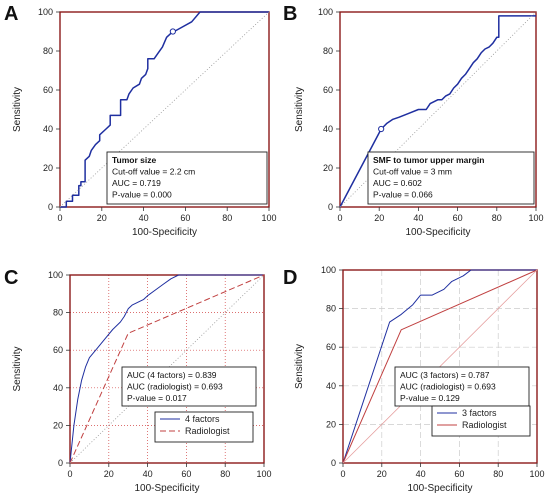 The width and height of the screenshot is (550, 503). Describe the element at coordinates (403, 195) in the screenshot. I see `annotation-line: P-value = 0.066` at that location.